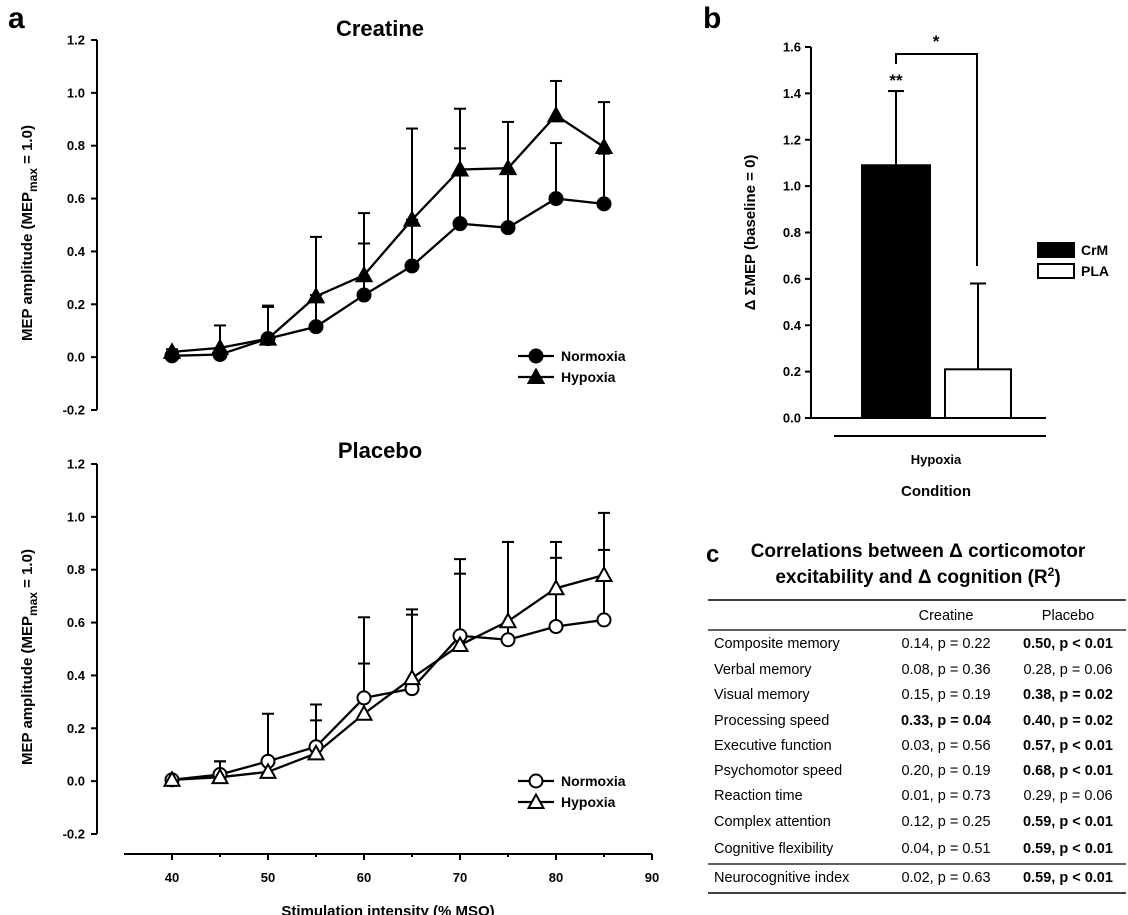  Describe the element at coordinates (946, 721) in the screenshot. I see `cell-creatine: 0.33, p = 0.04` at that location.